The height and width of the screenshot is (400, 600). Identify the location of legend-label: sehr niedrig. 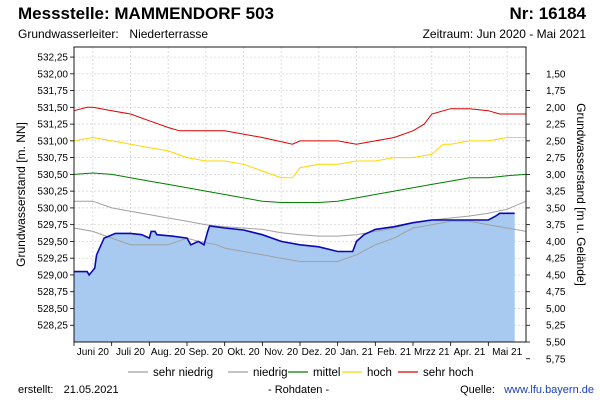
(183, 373).